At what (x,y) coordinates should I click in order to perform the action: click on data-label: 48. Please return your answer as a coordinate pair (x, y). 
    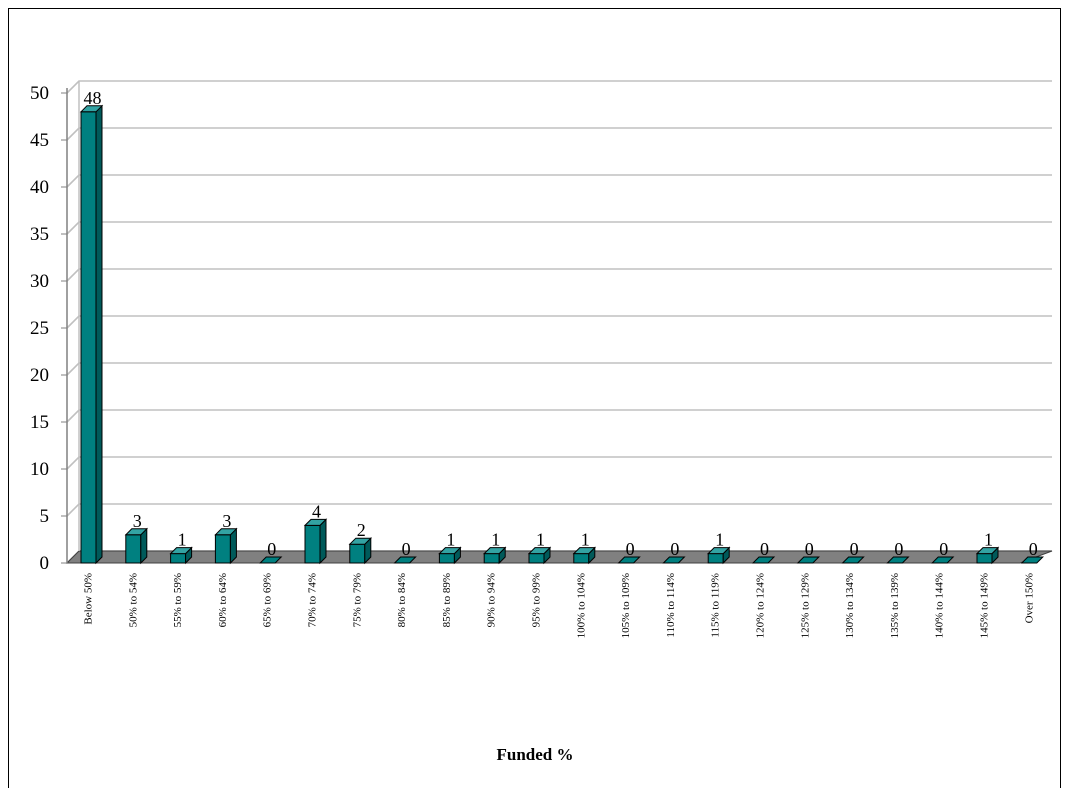
    Looking at the image, I should click on (93, 98).